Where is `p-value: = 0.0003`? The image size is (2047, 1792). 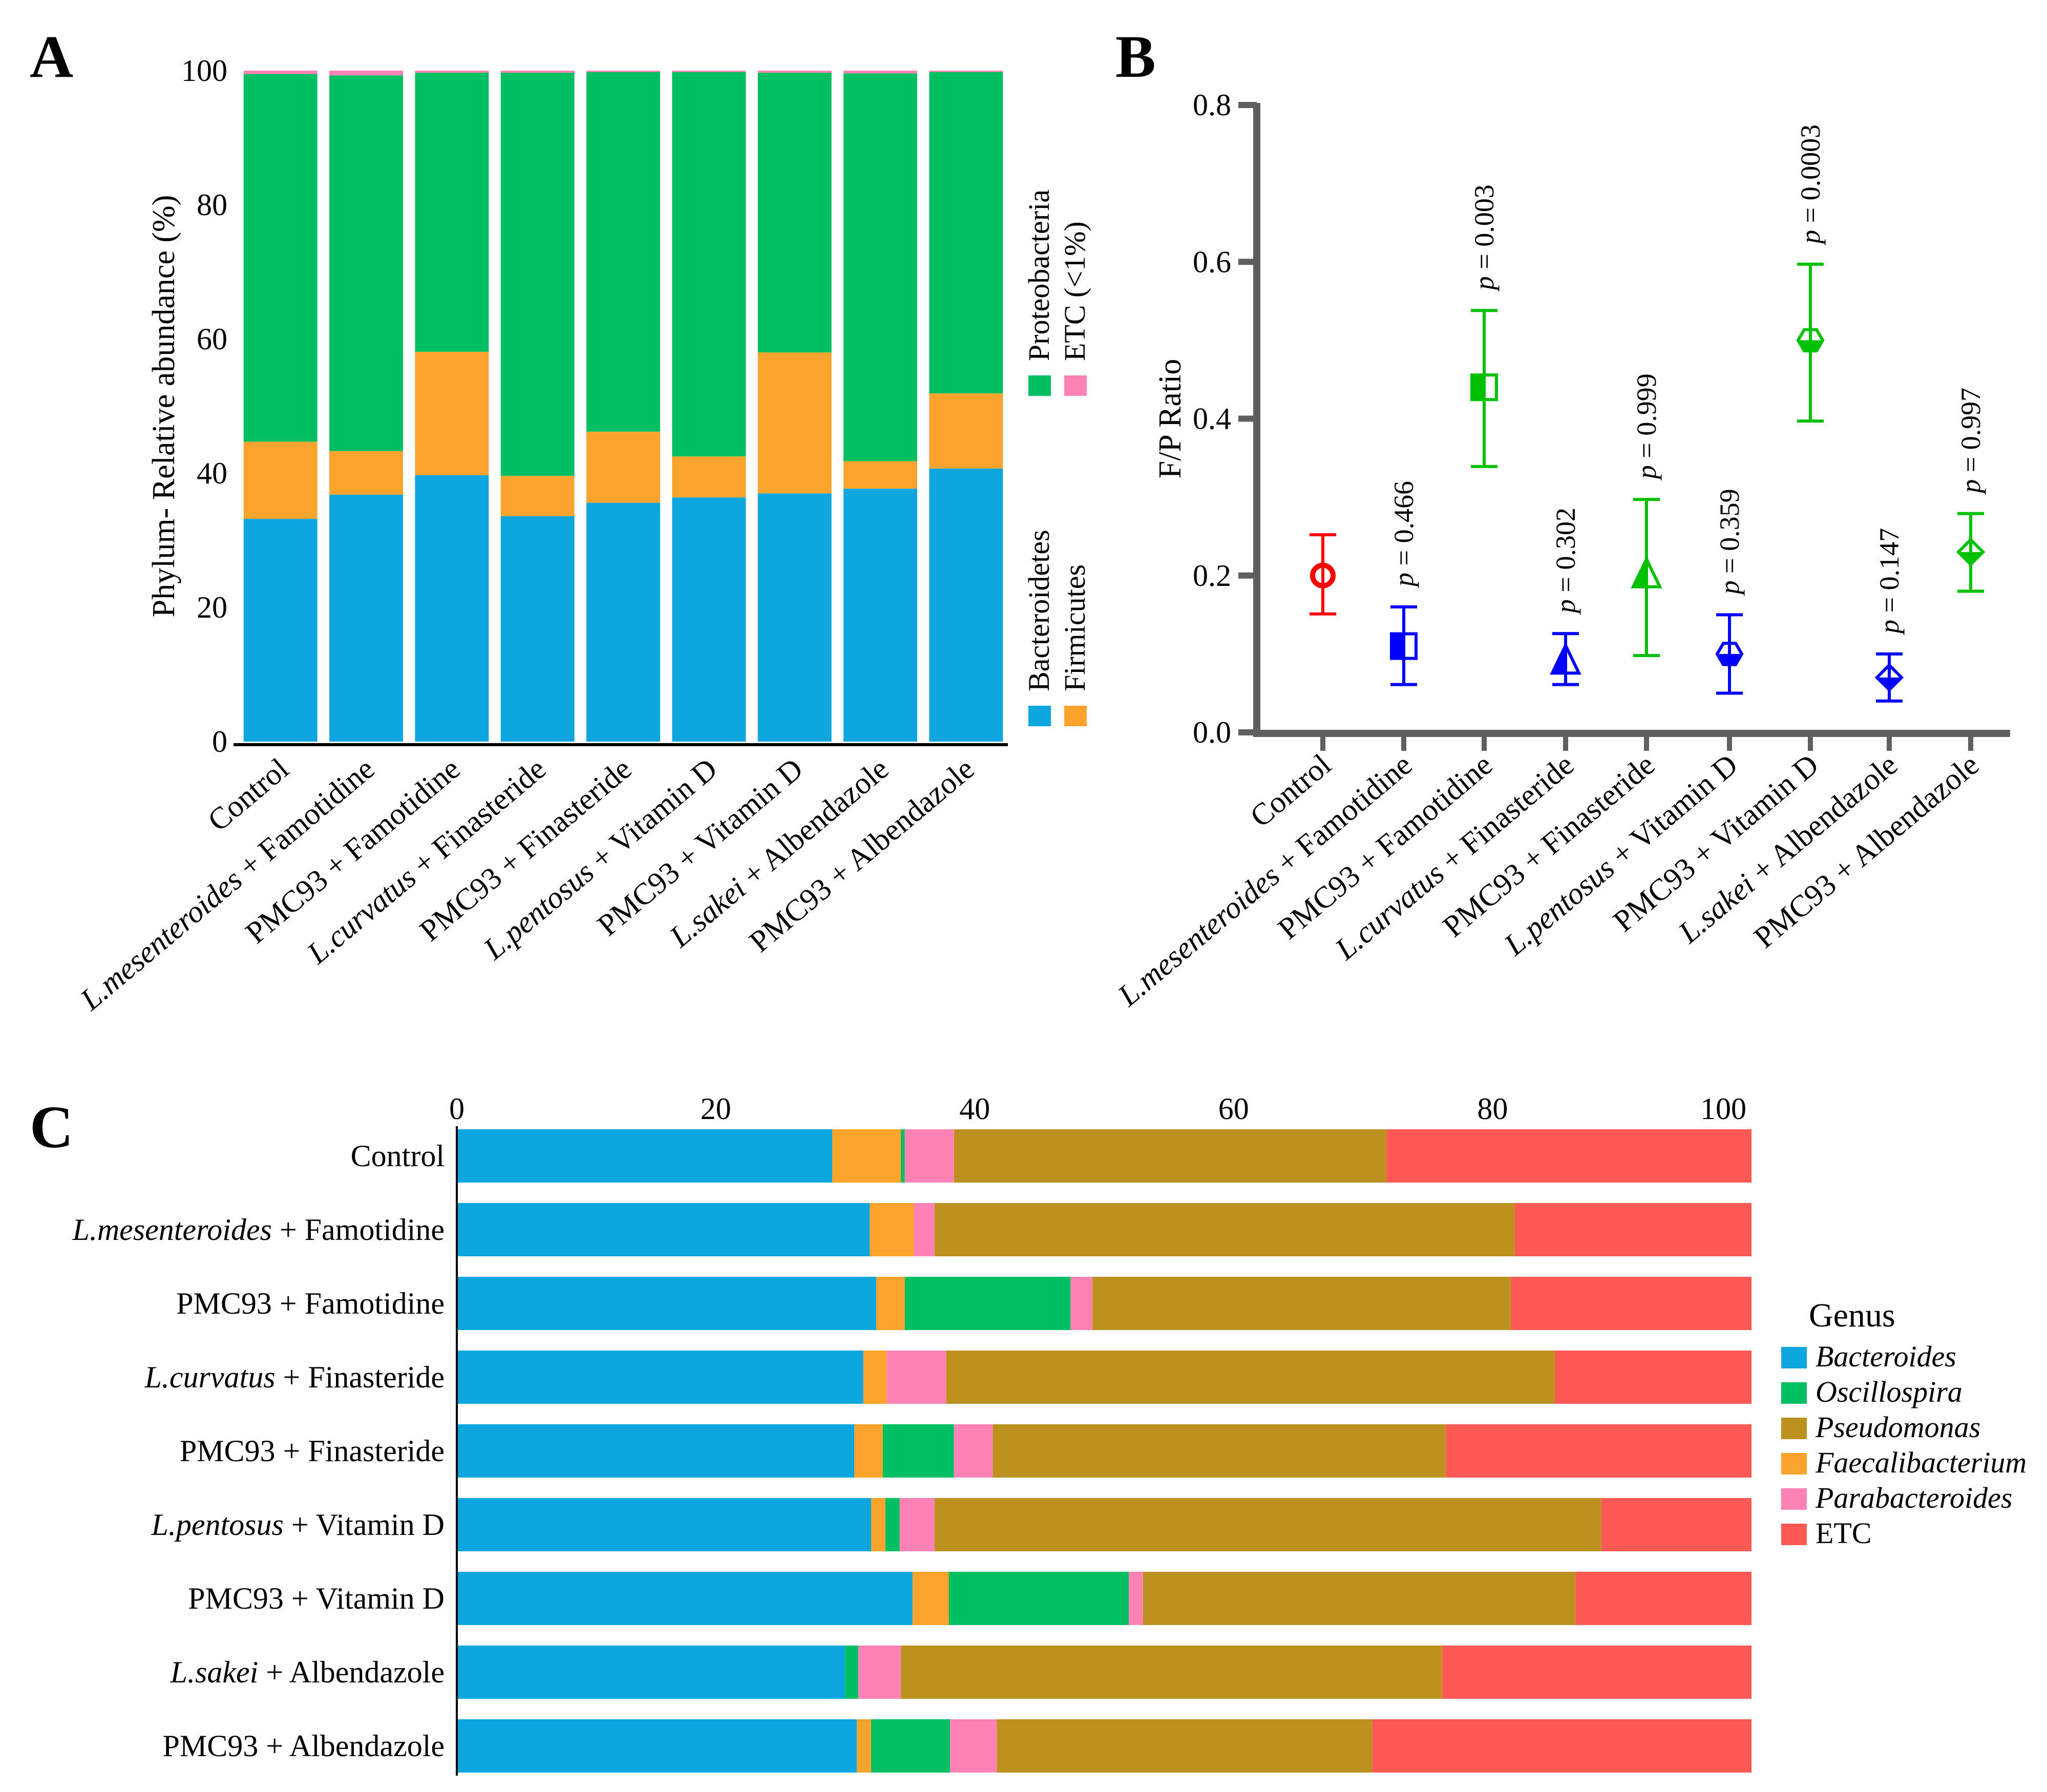
p-value: = 0.0003 is located at coordinates (1811, 177).